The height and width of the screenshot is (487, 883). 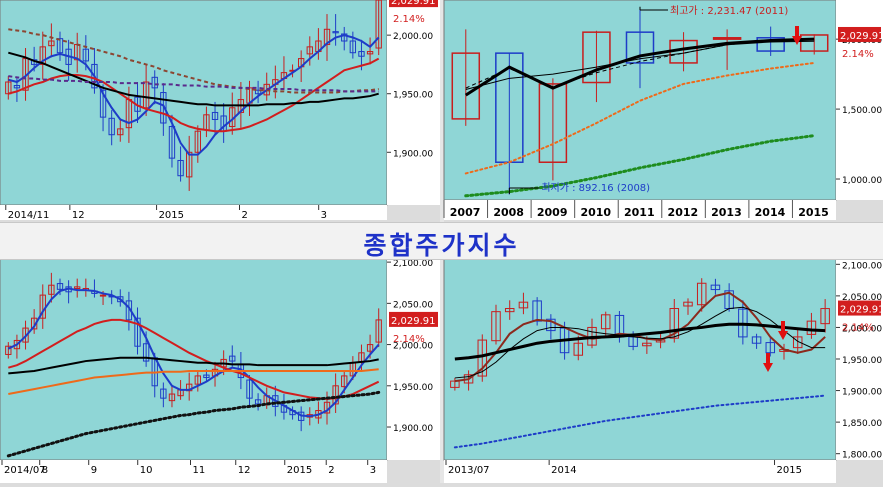 What do you see at coordinates (860, 43) in the screenshot?
I see `last-value-tag: 2,029.91 2.14%` at bounding box center [860, 43].